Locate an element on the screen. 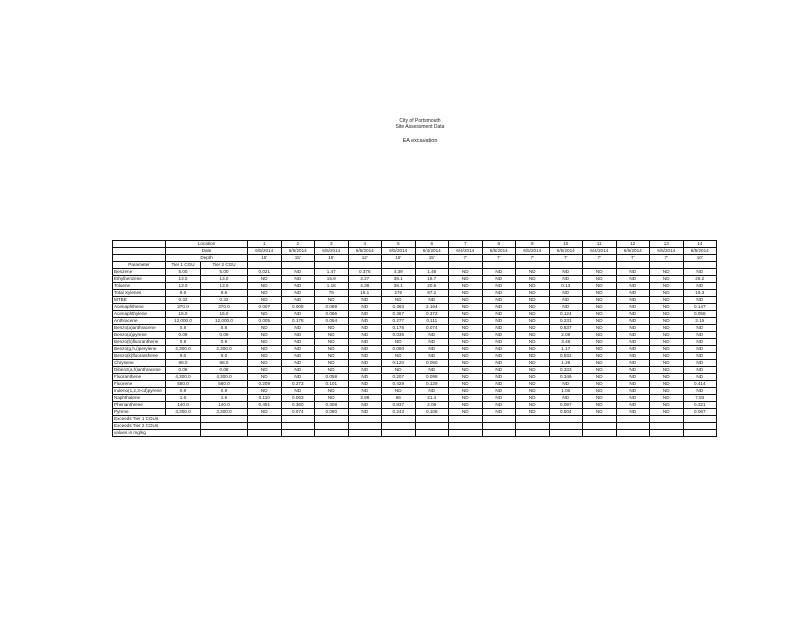 This screenshot has height=618, width=800. result-value: 0.110 is located at coordinates (264, 398).